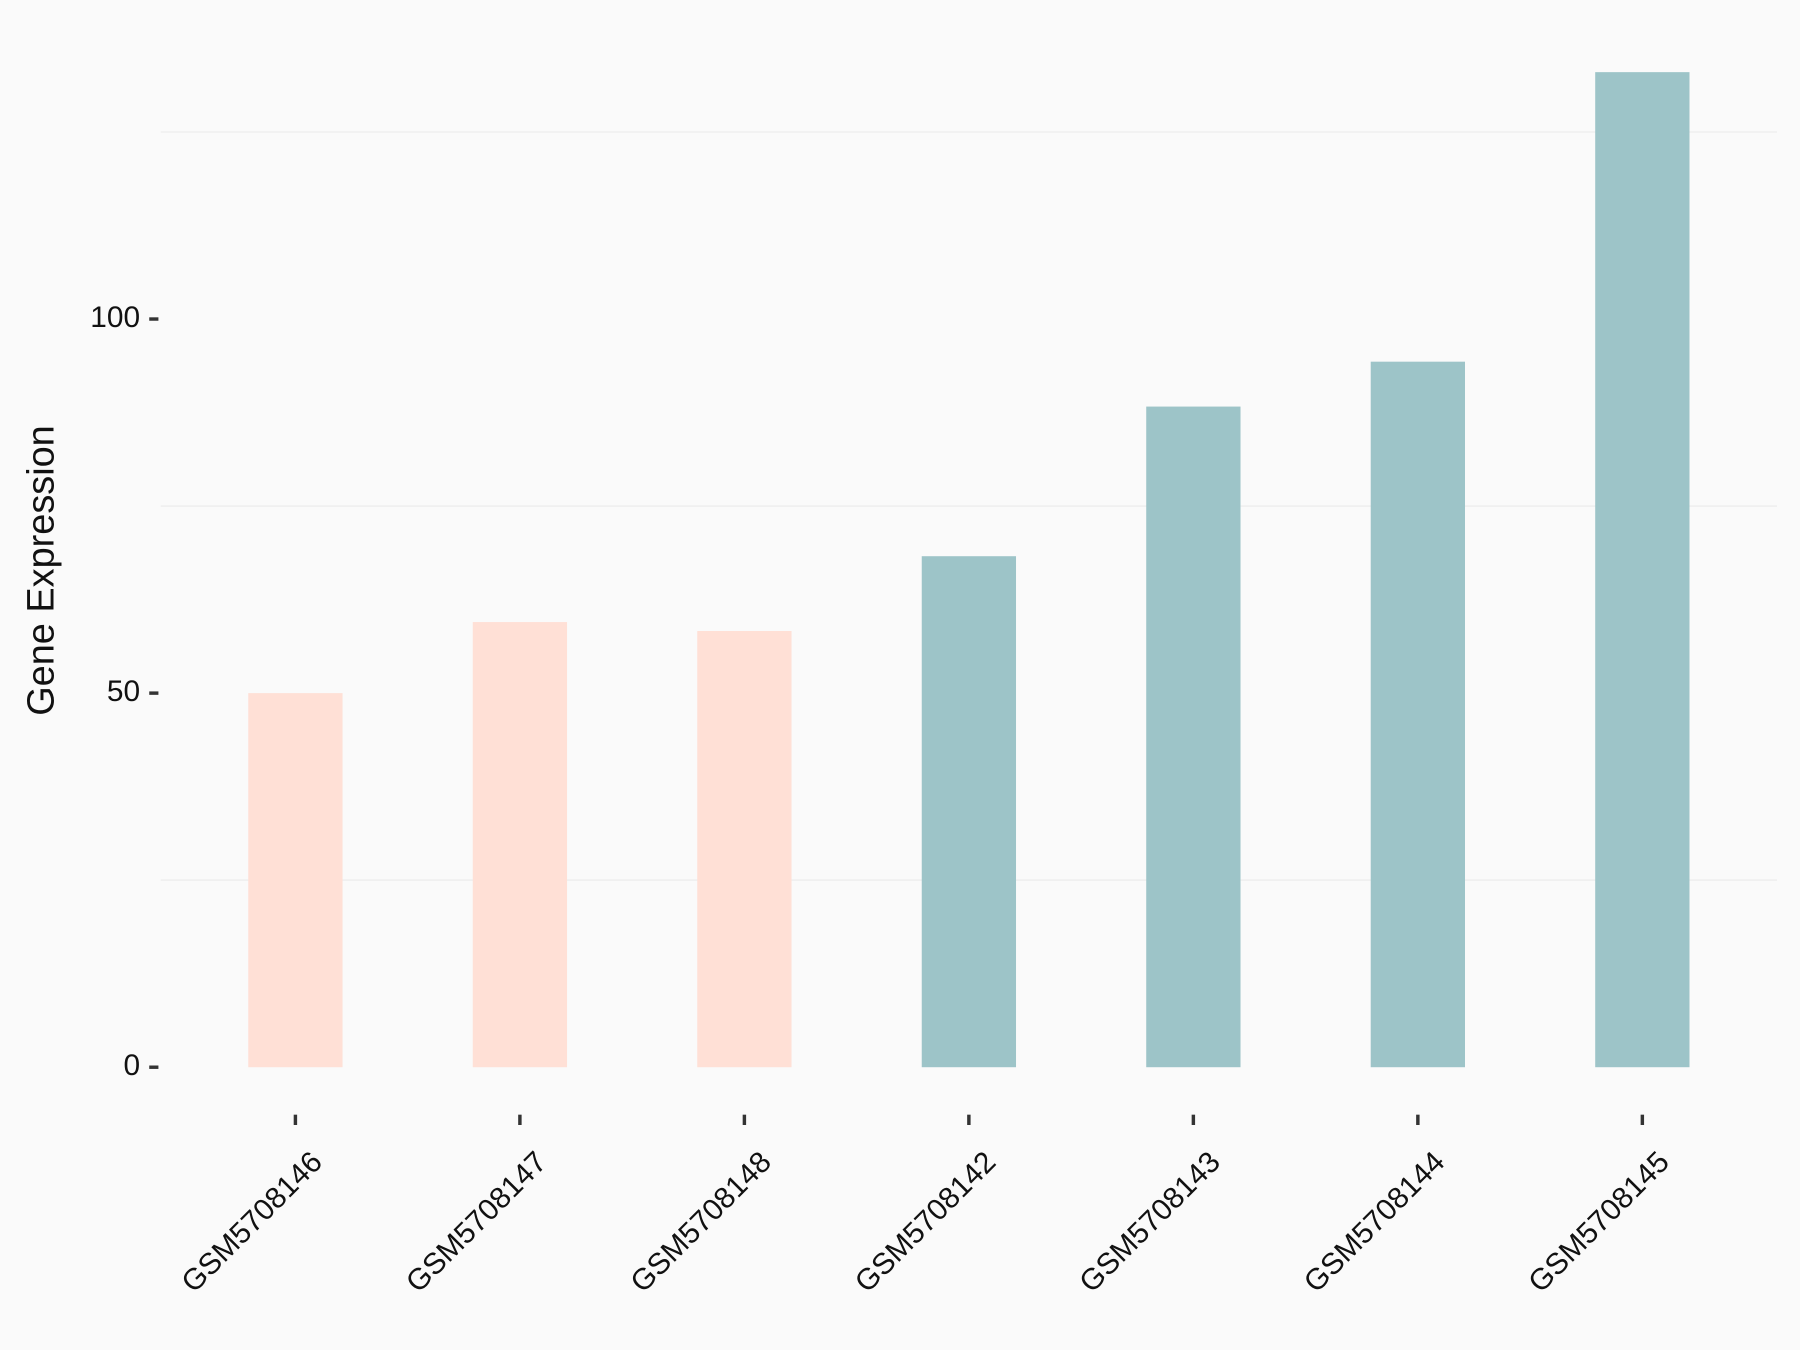 This screenshot has width=1800, height=1350. I want to click on y-axis-title: Gene Expression, so click(42, 570).